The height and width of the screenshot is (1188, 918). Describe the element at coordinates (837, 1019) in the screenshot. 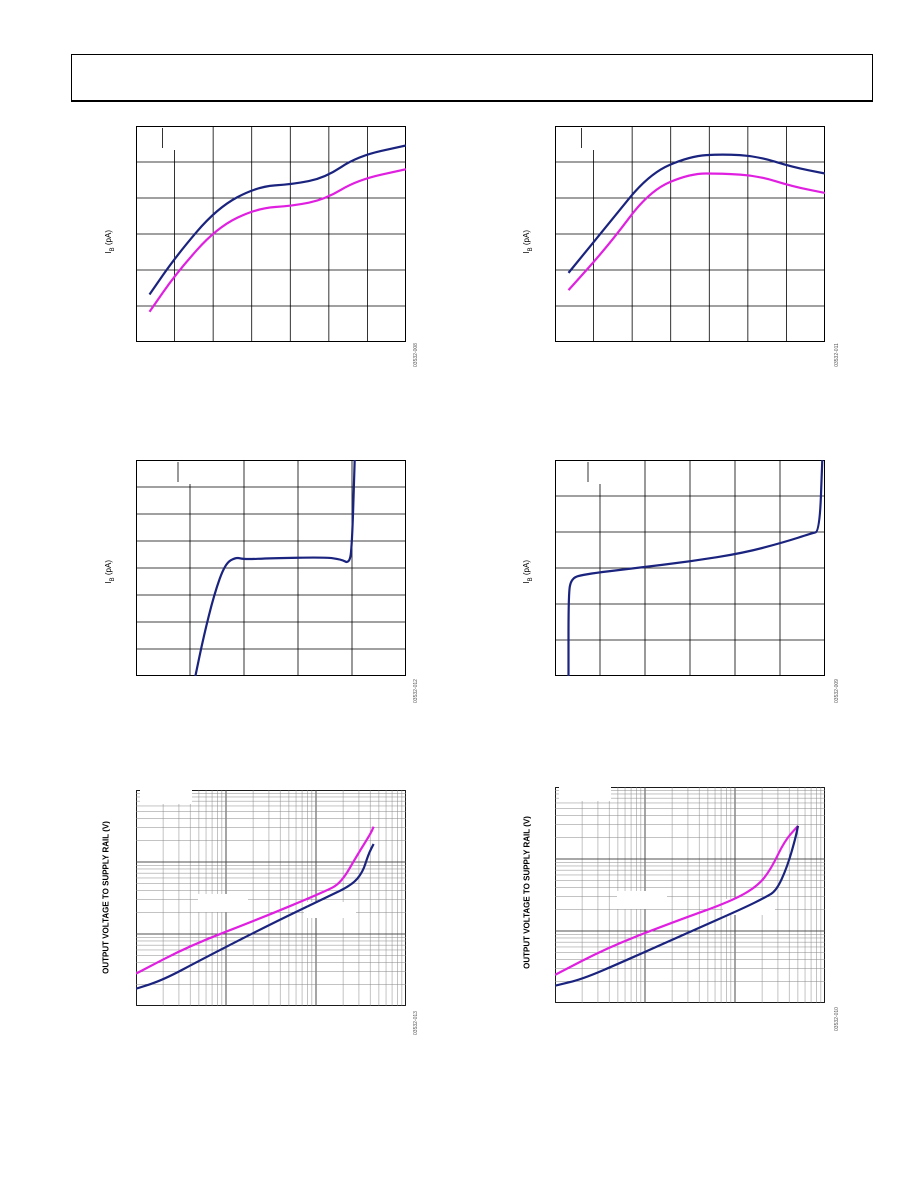

I see `figure-code: 03532-010` at that location.